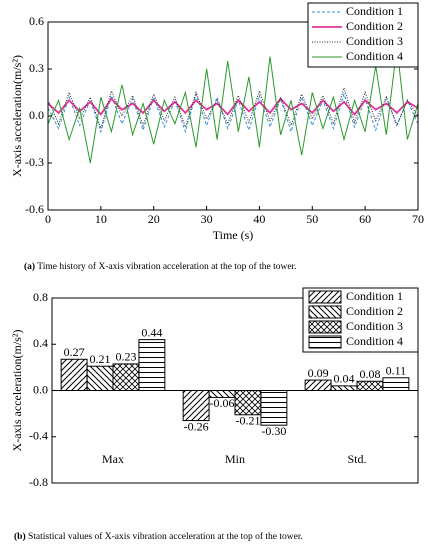 The height and width of the screenshot is (550, 428). What do you see at coordinates (34, 209) in the screenshot?
I see `y-tick-label: -0.6` at bounding box center [34, 209].